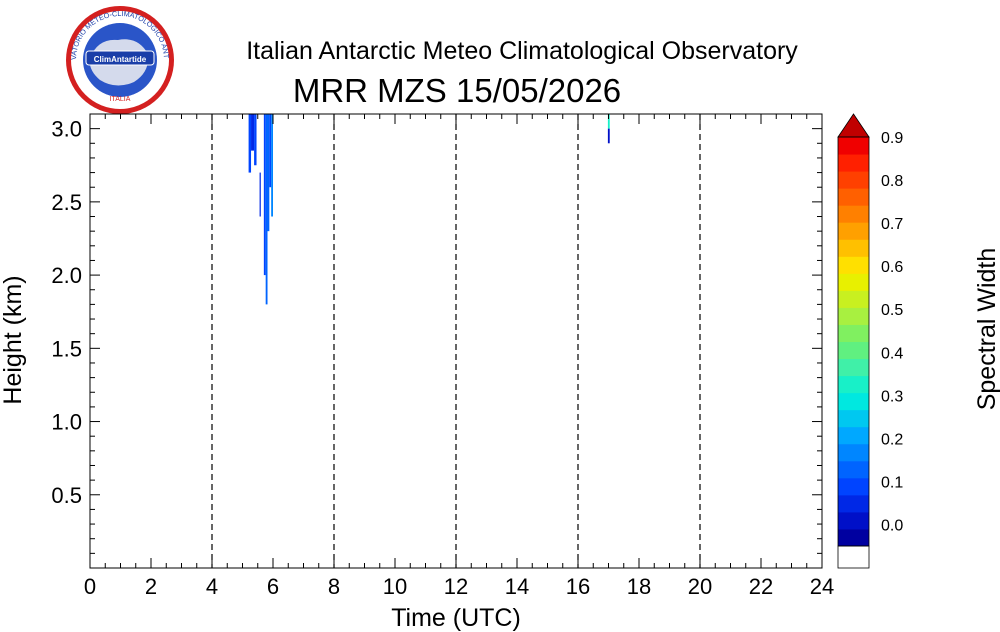 This screenshot has width=1000, height=632. I want to click on colorbar-tick-label: 0.7, so click(892, 224).